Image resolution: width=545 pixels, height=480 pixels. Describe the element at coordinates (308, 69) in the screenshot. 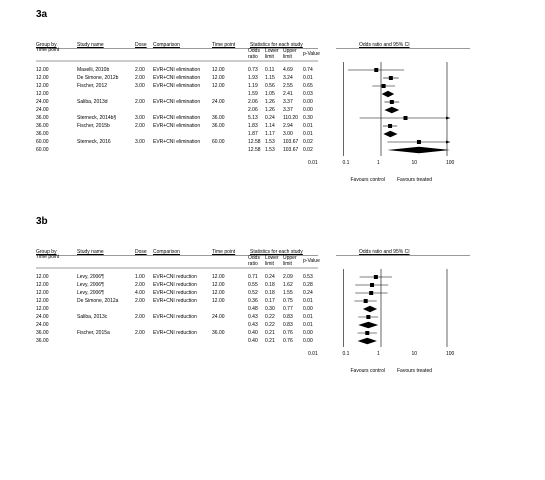

I see `stat-cell: 0.74` at that location.